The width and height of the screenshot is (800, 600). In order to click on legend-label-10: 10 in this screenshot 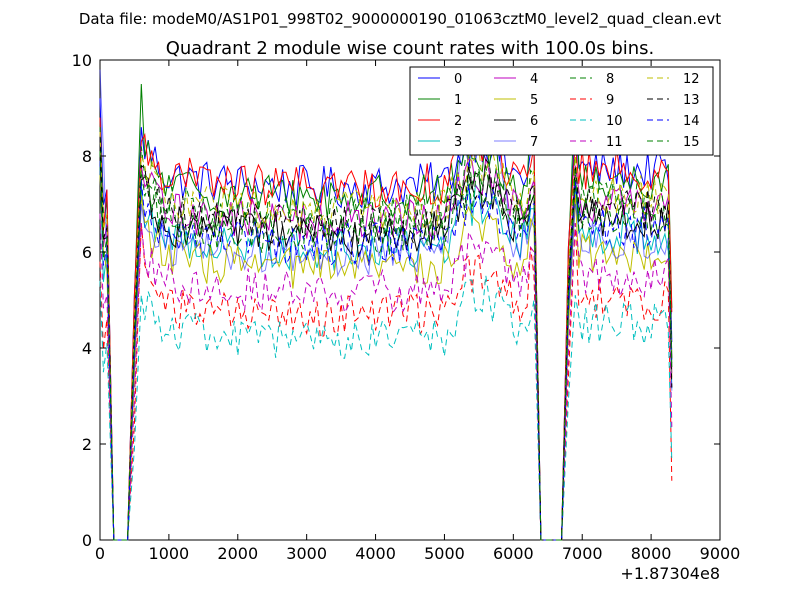, I will do `click(614, 121)`.